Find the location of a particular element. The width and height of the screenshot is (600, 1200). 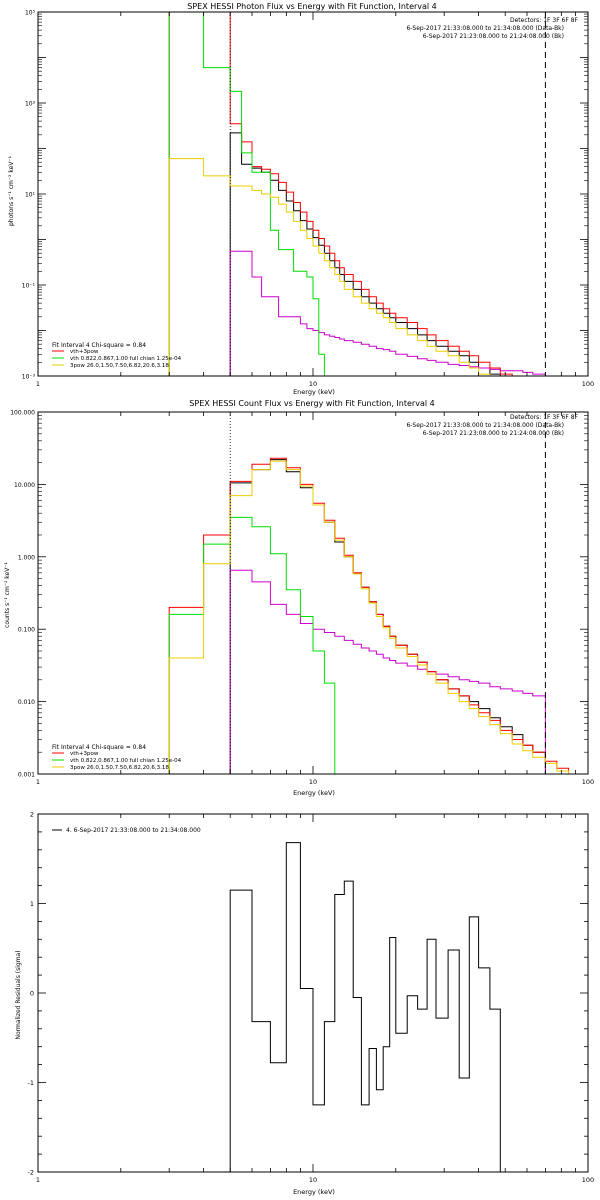

y-tick-label: 10⁵ is located at coordinates (30, 13).